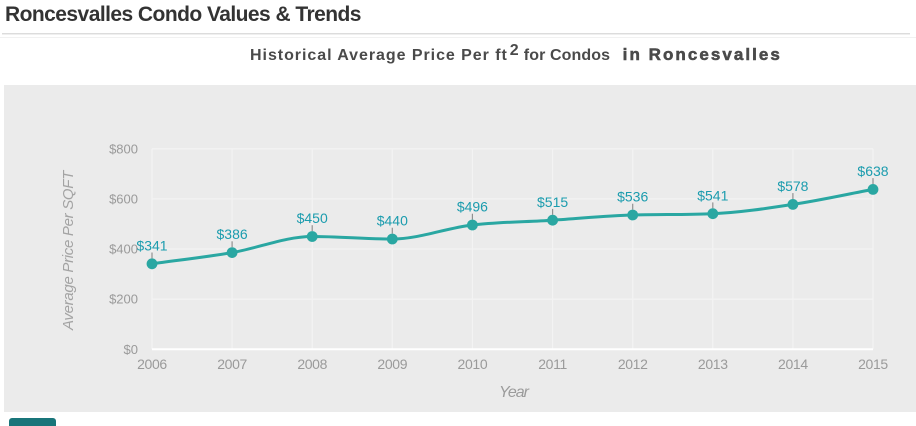 The width and height of the screenshot is (916, 426). What do you see at coordinates (131, 349) in the screenshot?
I see `svg-text: $0` at bounding box center [131, 349].